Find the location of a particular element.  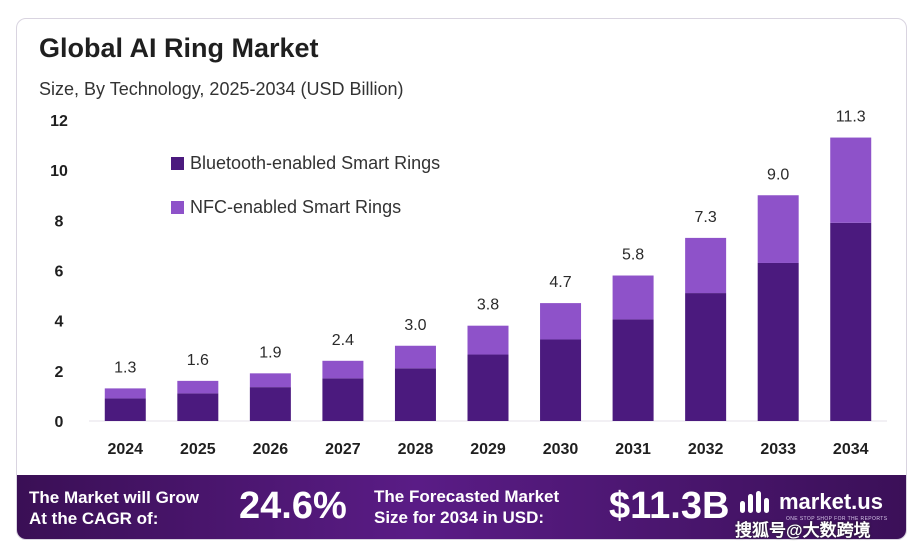

bar-bluetooth-2030 is located at coordinates (561, 380).